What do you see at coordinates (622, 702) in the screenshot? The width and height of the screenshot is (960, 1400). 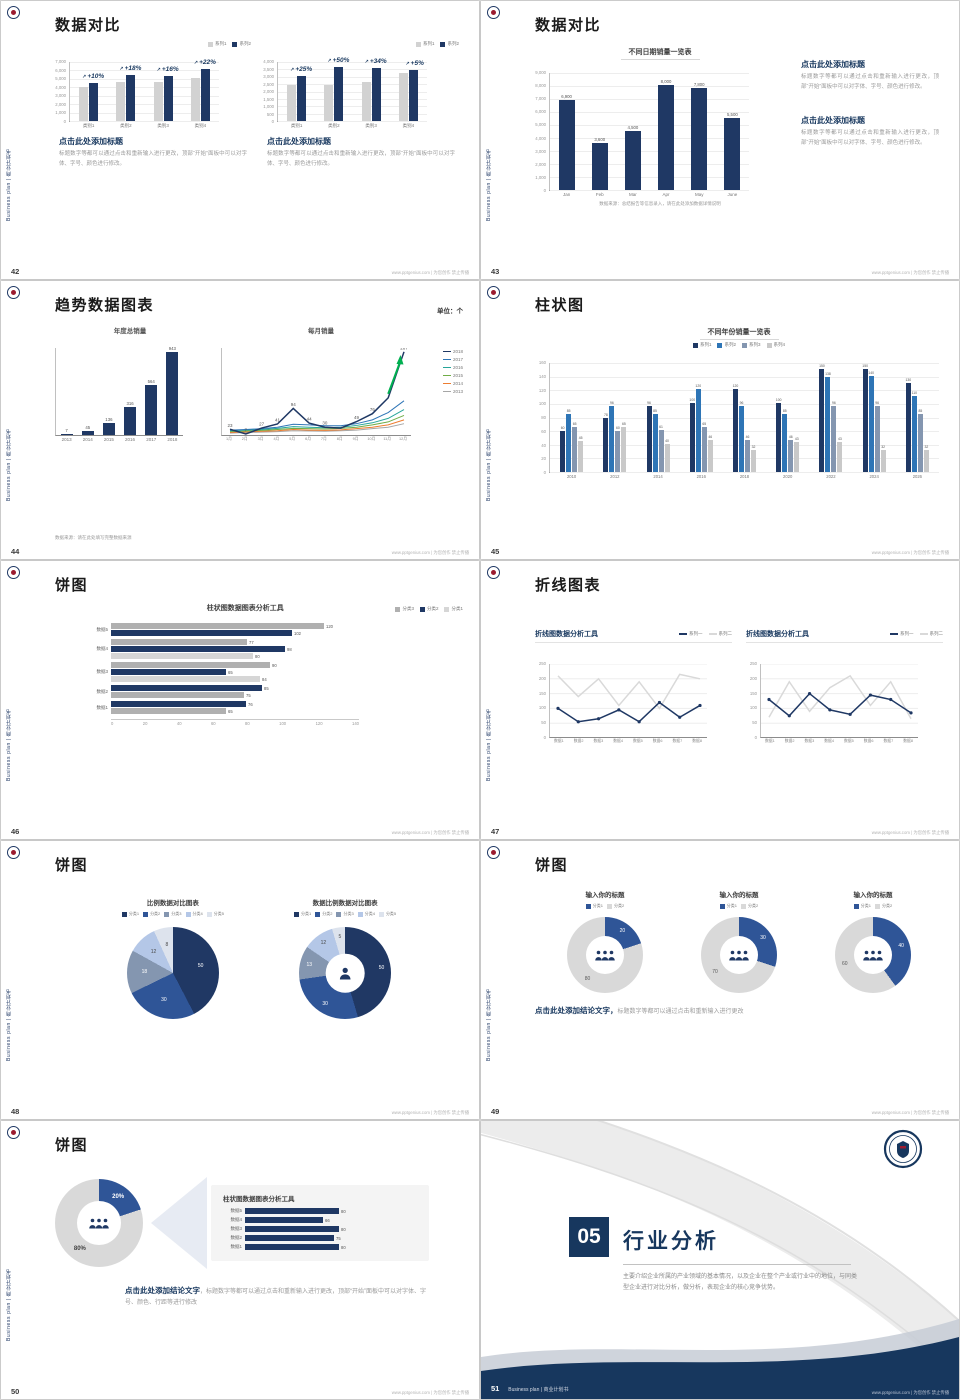 I see `line-chart-left: 250 200 150 100 50 0 数据1 数据2 数据3 数据4 数据5 数据6 数据7 数据8` at bounding box center [622, 702].